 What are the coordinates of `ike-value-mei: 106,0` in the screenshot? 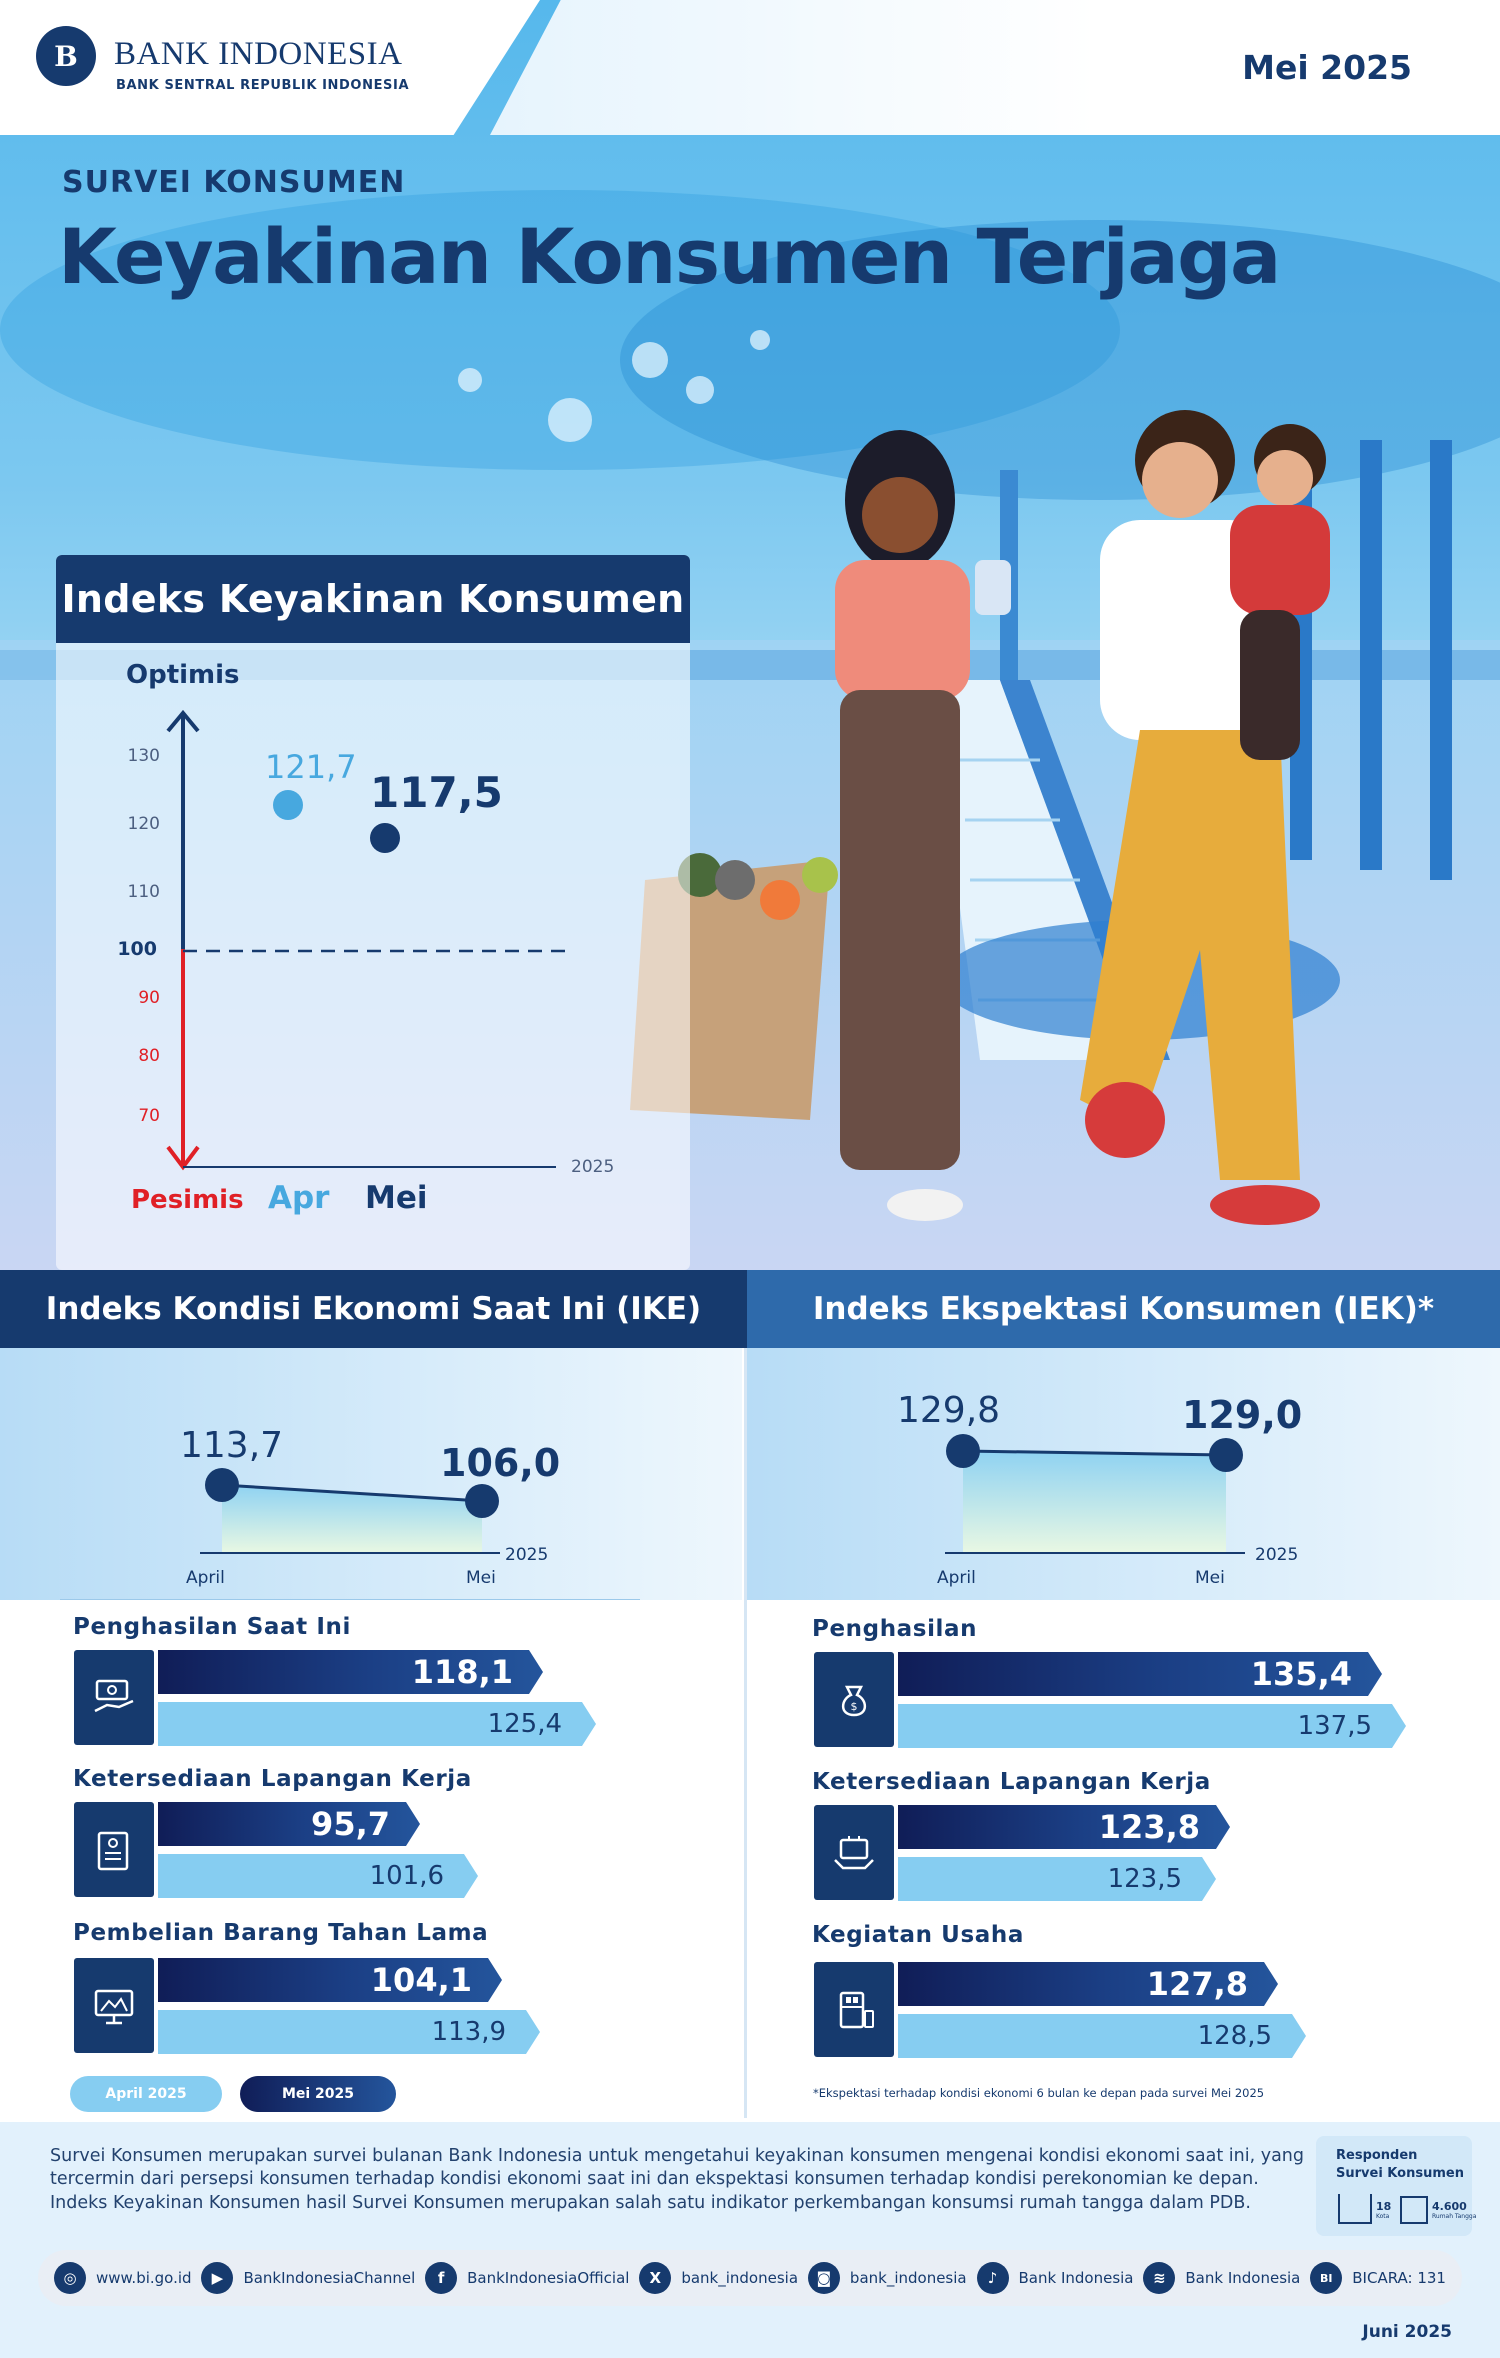 It's located at (500, 1463).